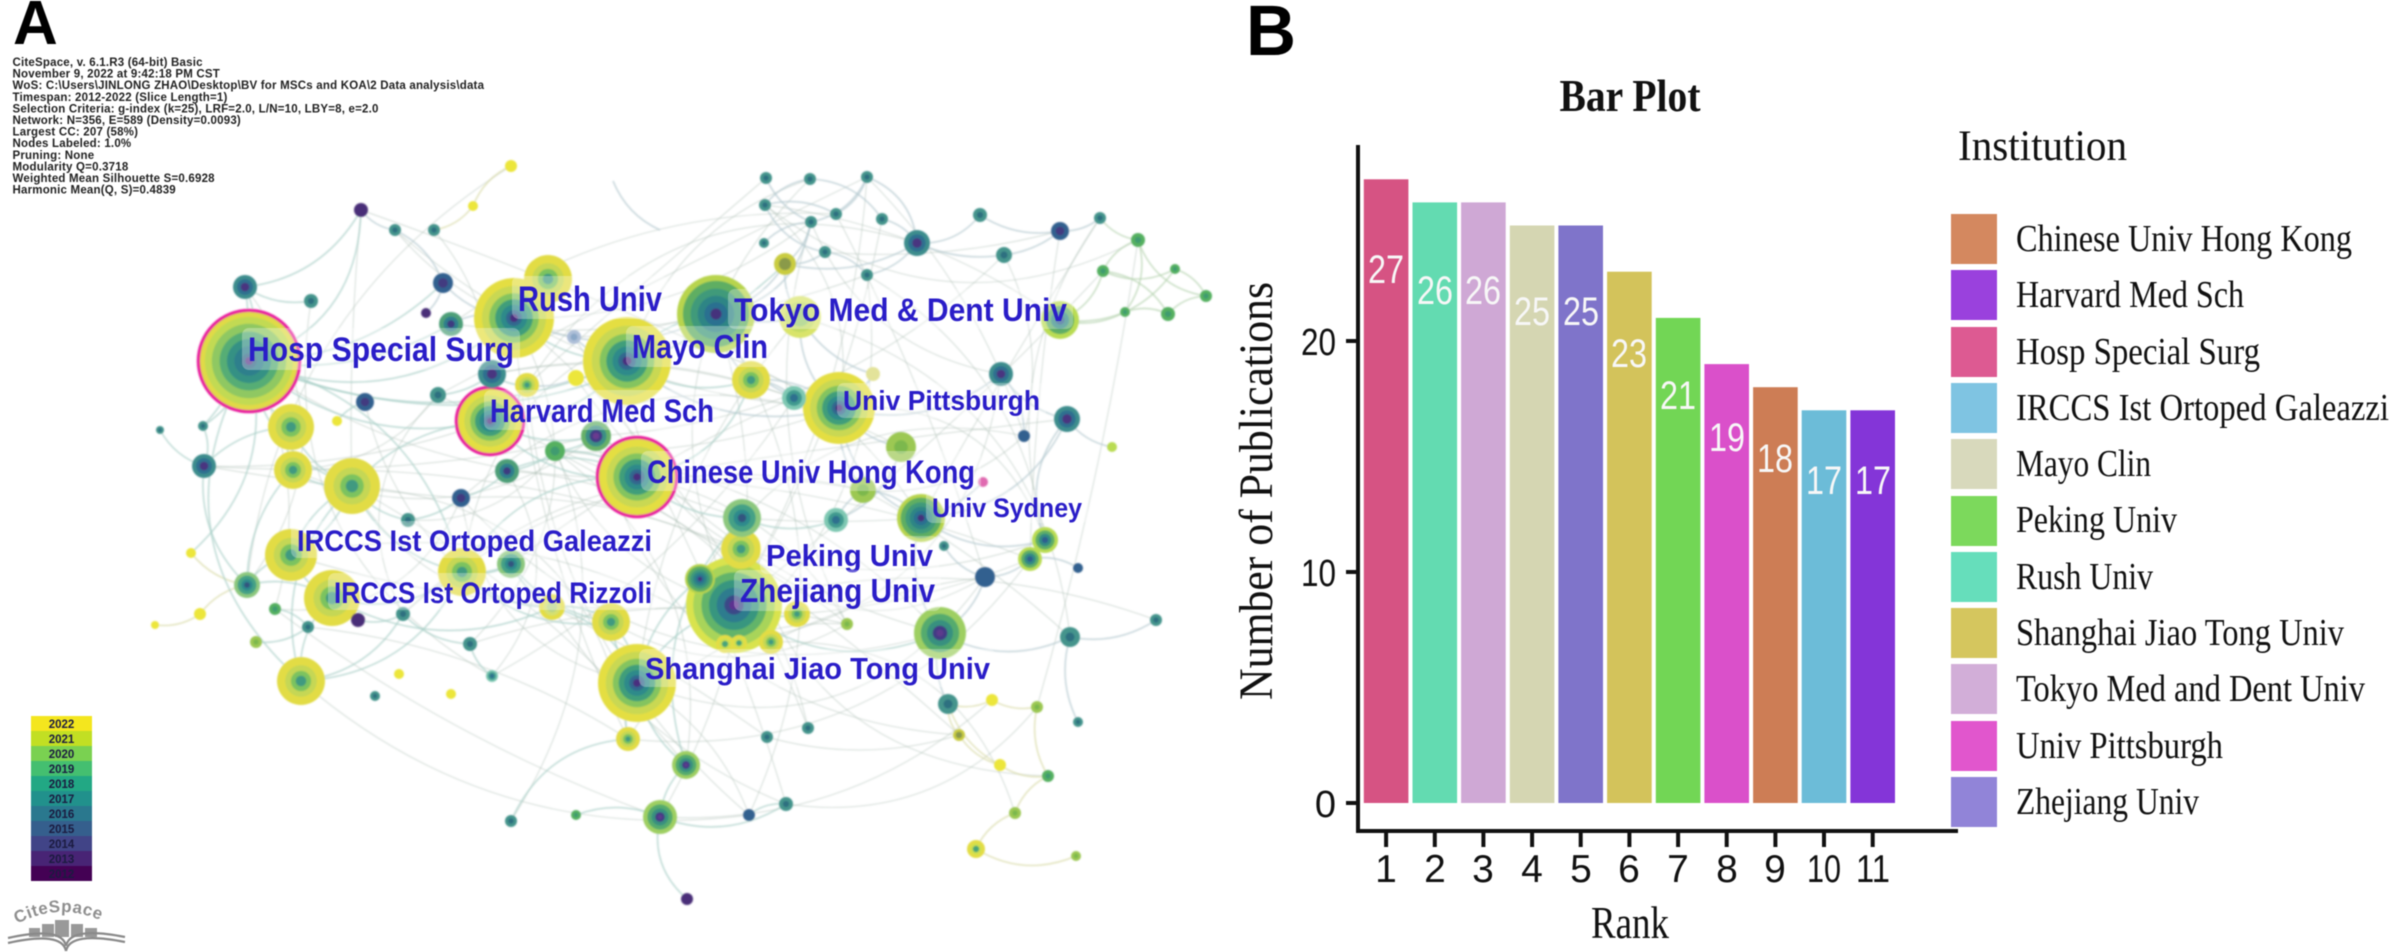 The width and height of the screenshot is (2400, 952). Describe the element at coordinates (1532, 869) in the screenshot. I see `svg-text: 4` at that location.